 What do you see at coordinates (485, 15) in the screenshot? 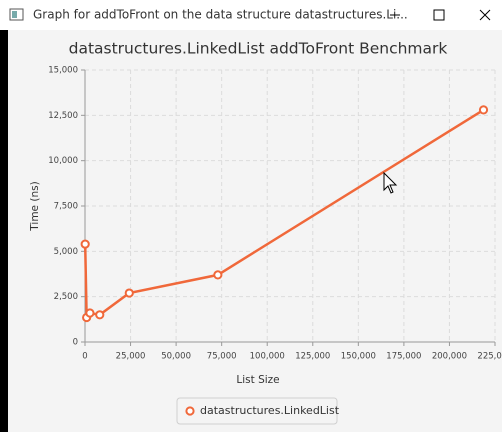
I see `close-button` at bounding box center [485, 15].